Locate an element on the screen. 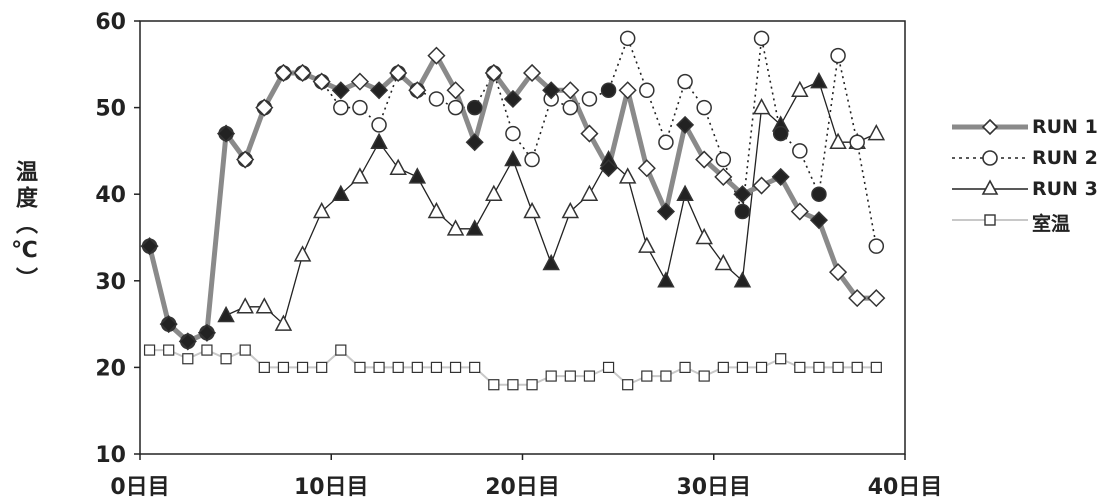  legend-label-run2: RUN 2 is located at coordinates (1065, 158).